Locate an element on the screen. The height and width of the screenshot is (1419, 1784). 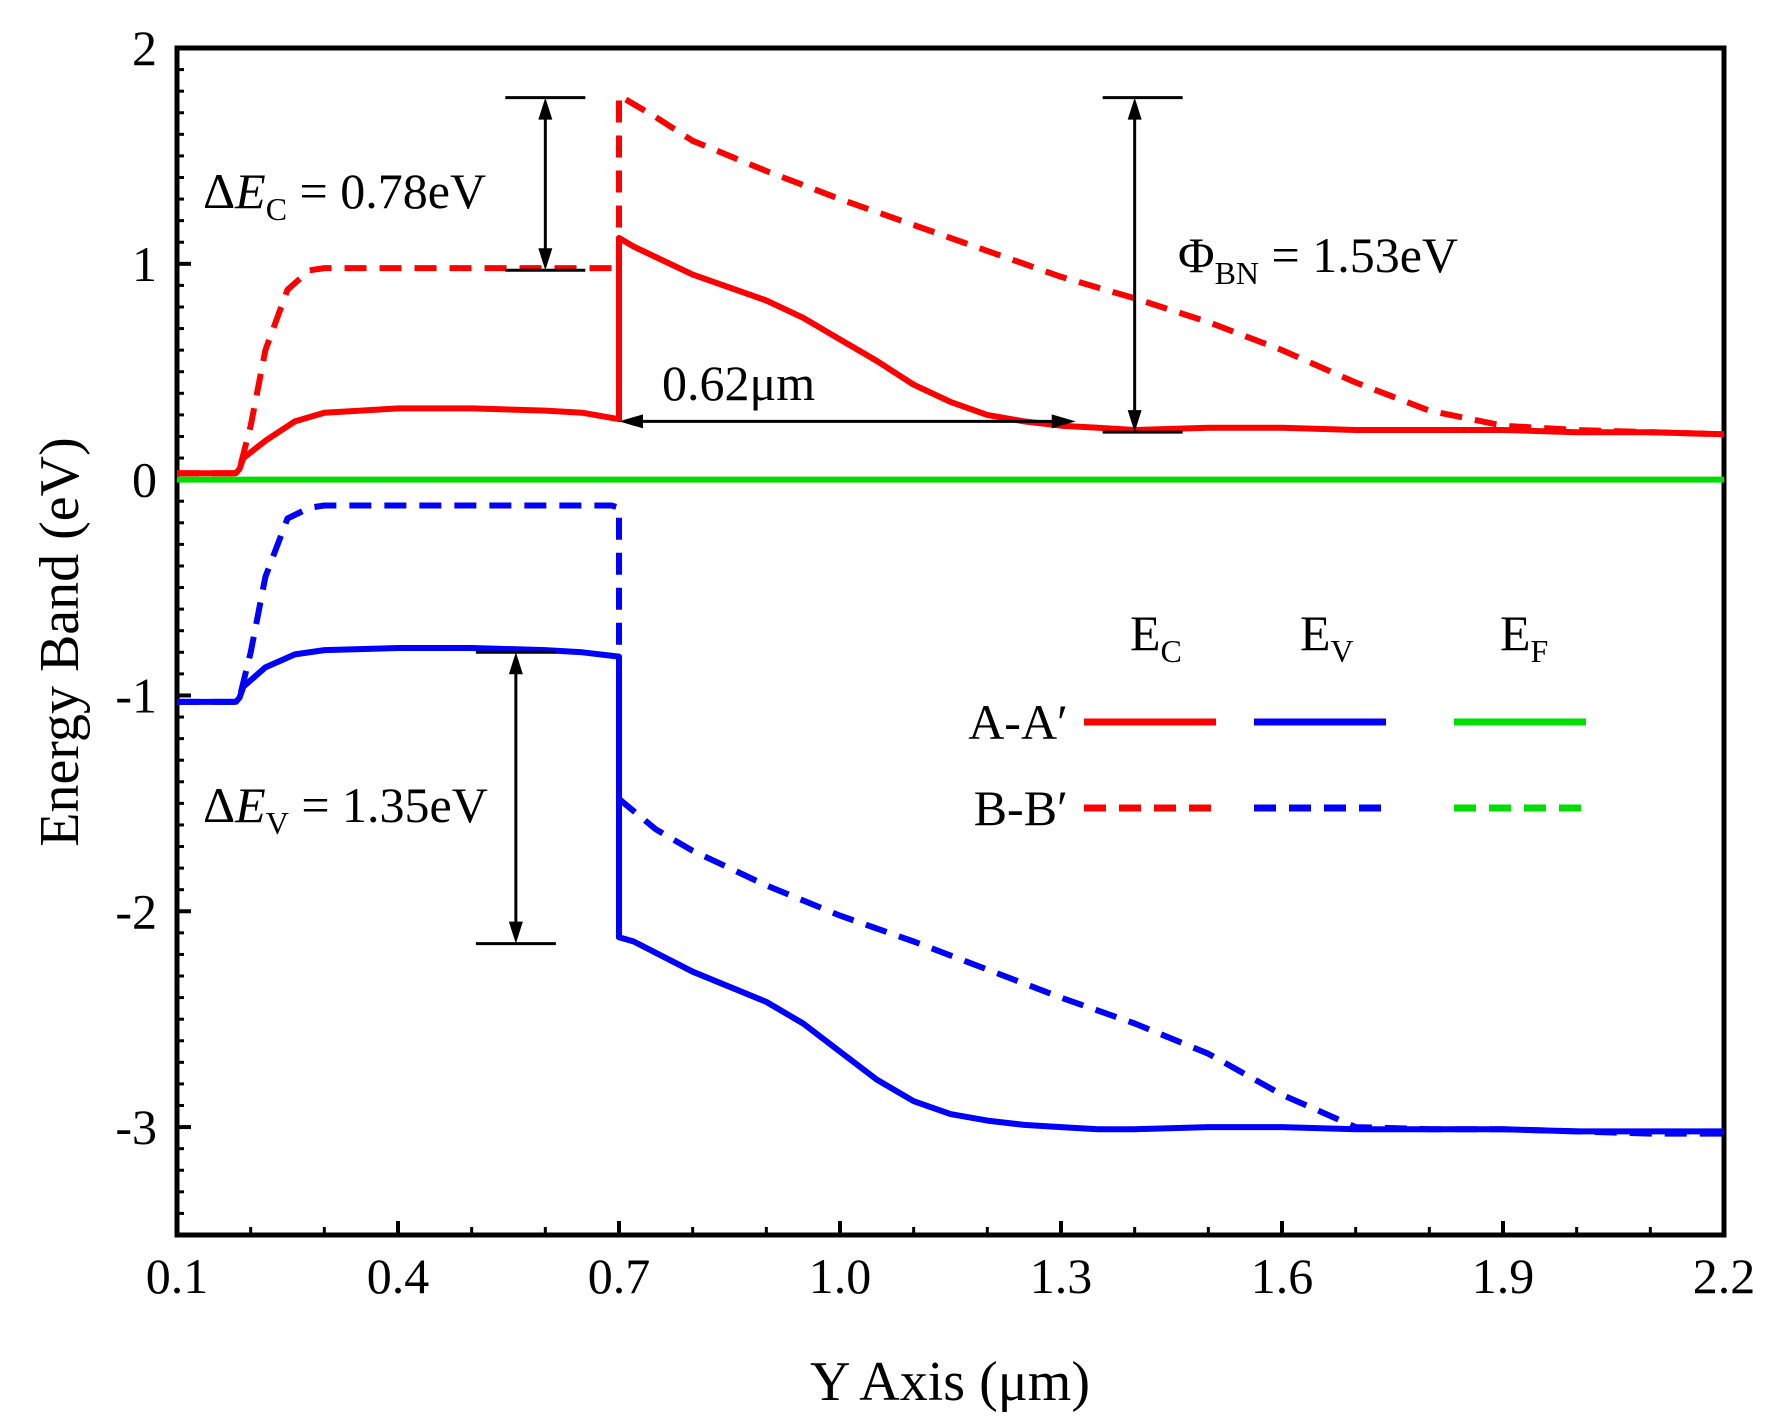
y-axis-title: Energy Band (eV) is located at coordinates (60, 642).